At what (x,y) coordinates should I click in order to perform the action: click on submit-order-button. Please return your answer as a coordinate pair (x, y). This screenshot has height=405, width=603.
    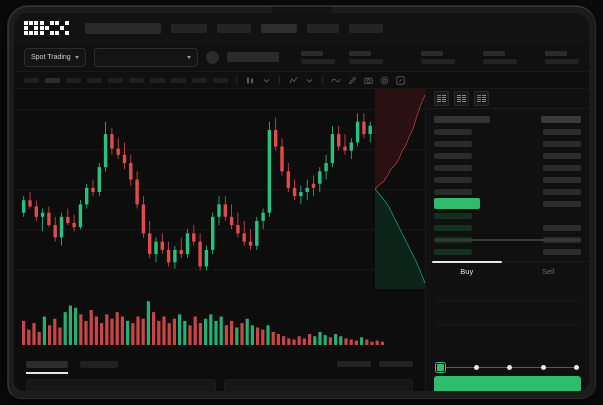
    Looking at the image, I should click on (507, 383).